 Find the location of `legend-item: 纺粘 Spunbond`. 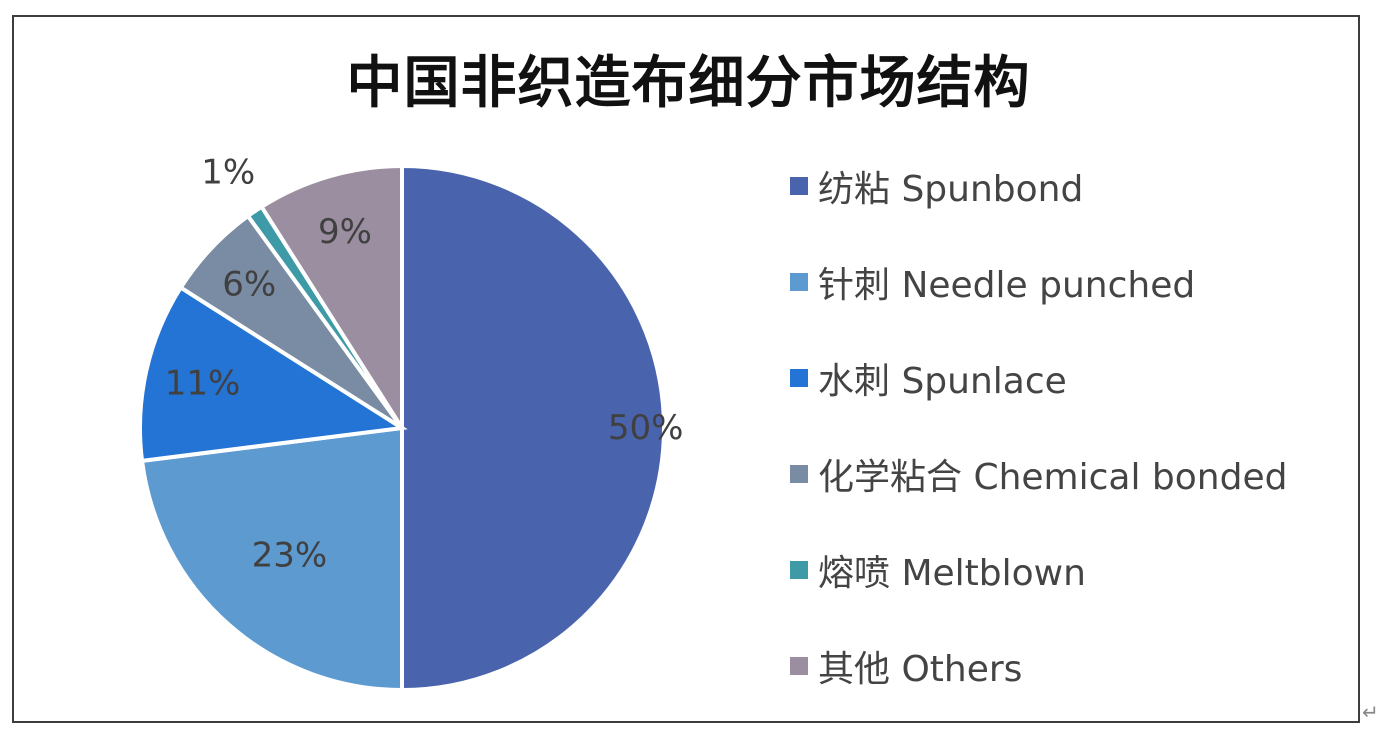

legend-item: 纺粘 Spunbond is located at coordinates (936, 188).